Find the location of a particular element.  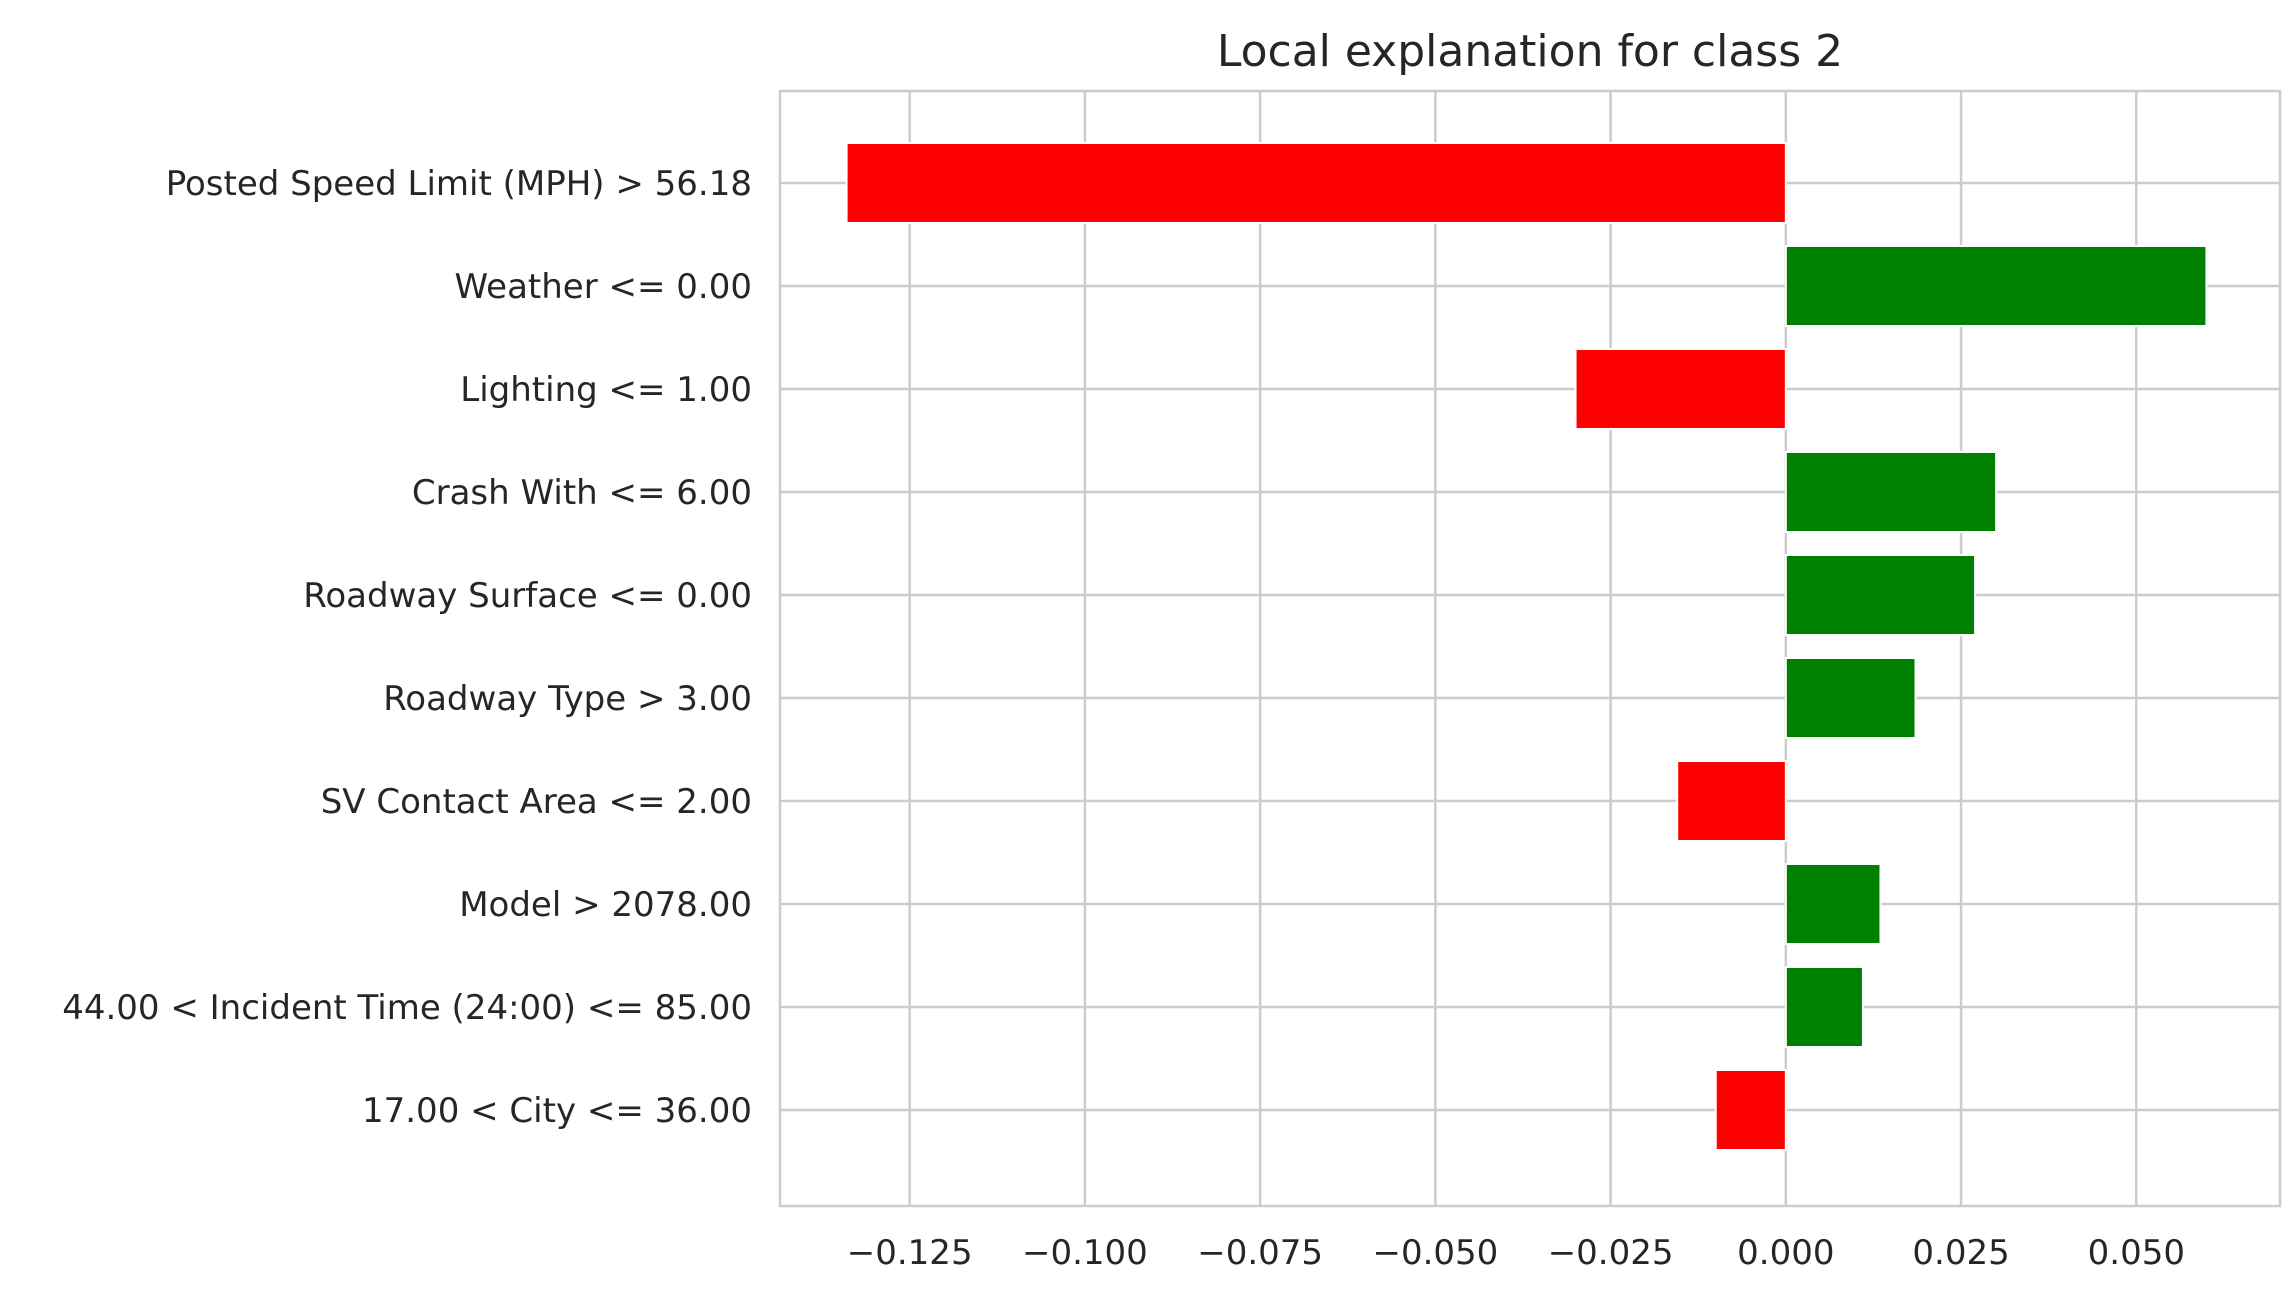

chart-title: Local explanation for class 2 is located at coordinates (1530, 51).